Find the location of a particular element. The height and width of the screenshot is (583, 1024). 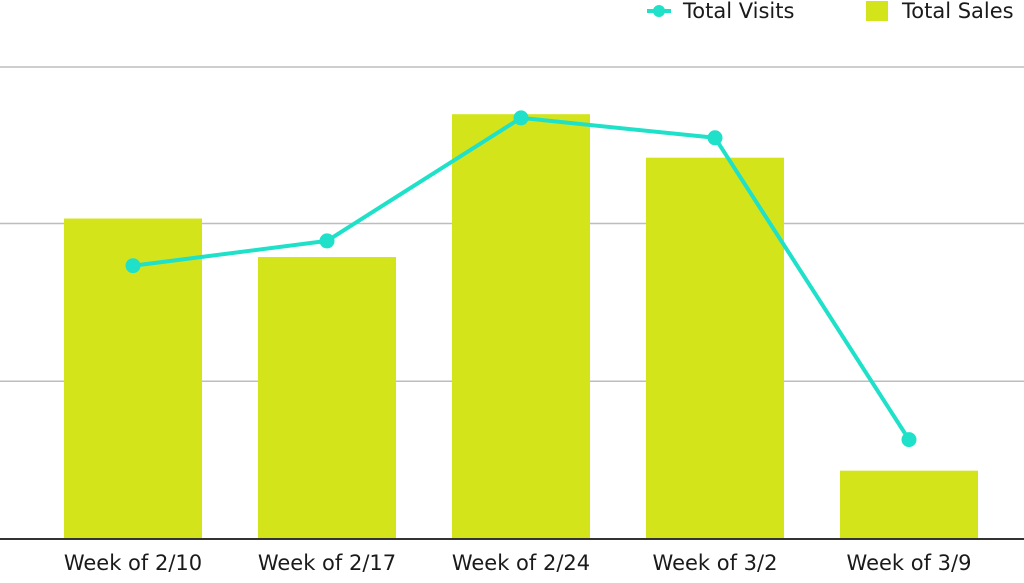

legend-label-total-visits: Total Visits is located at coordinates (738, 11).